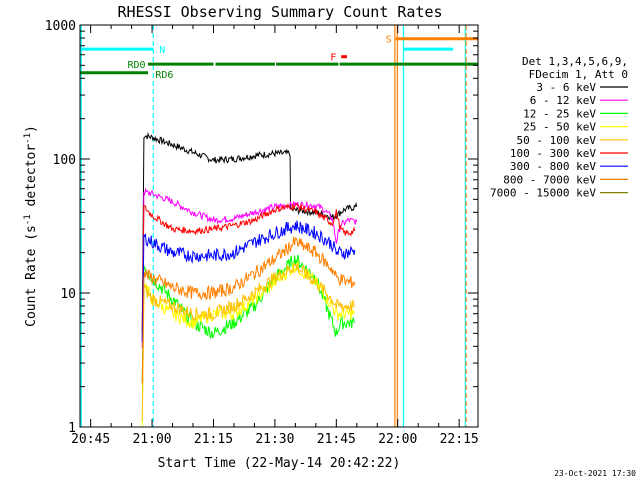 The width and height of the screenshot is (640, 480). Describe the element at coordinates (31, 276) in the screenshot. I see `y-axis-label-main: Count Rate (s` at that location.